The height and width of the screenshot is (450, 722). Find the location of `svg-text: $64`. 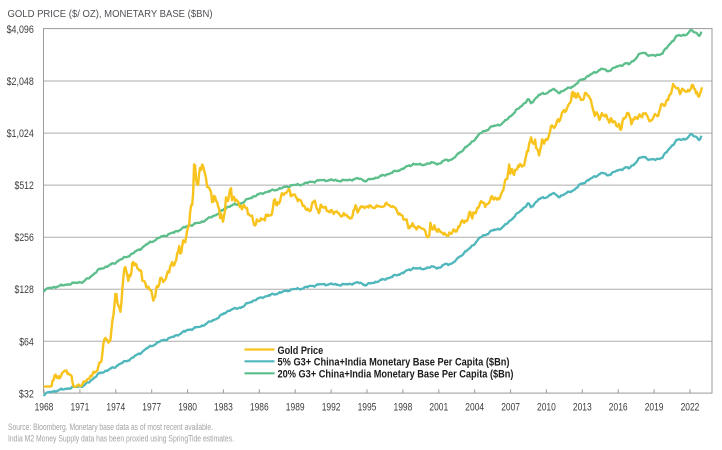

svg-text: $64 is located at coordinates (26, 342).